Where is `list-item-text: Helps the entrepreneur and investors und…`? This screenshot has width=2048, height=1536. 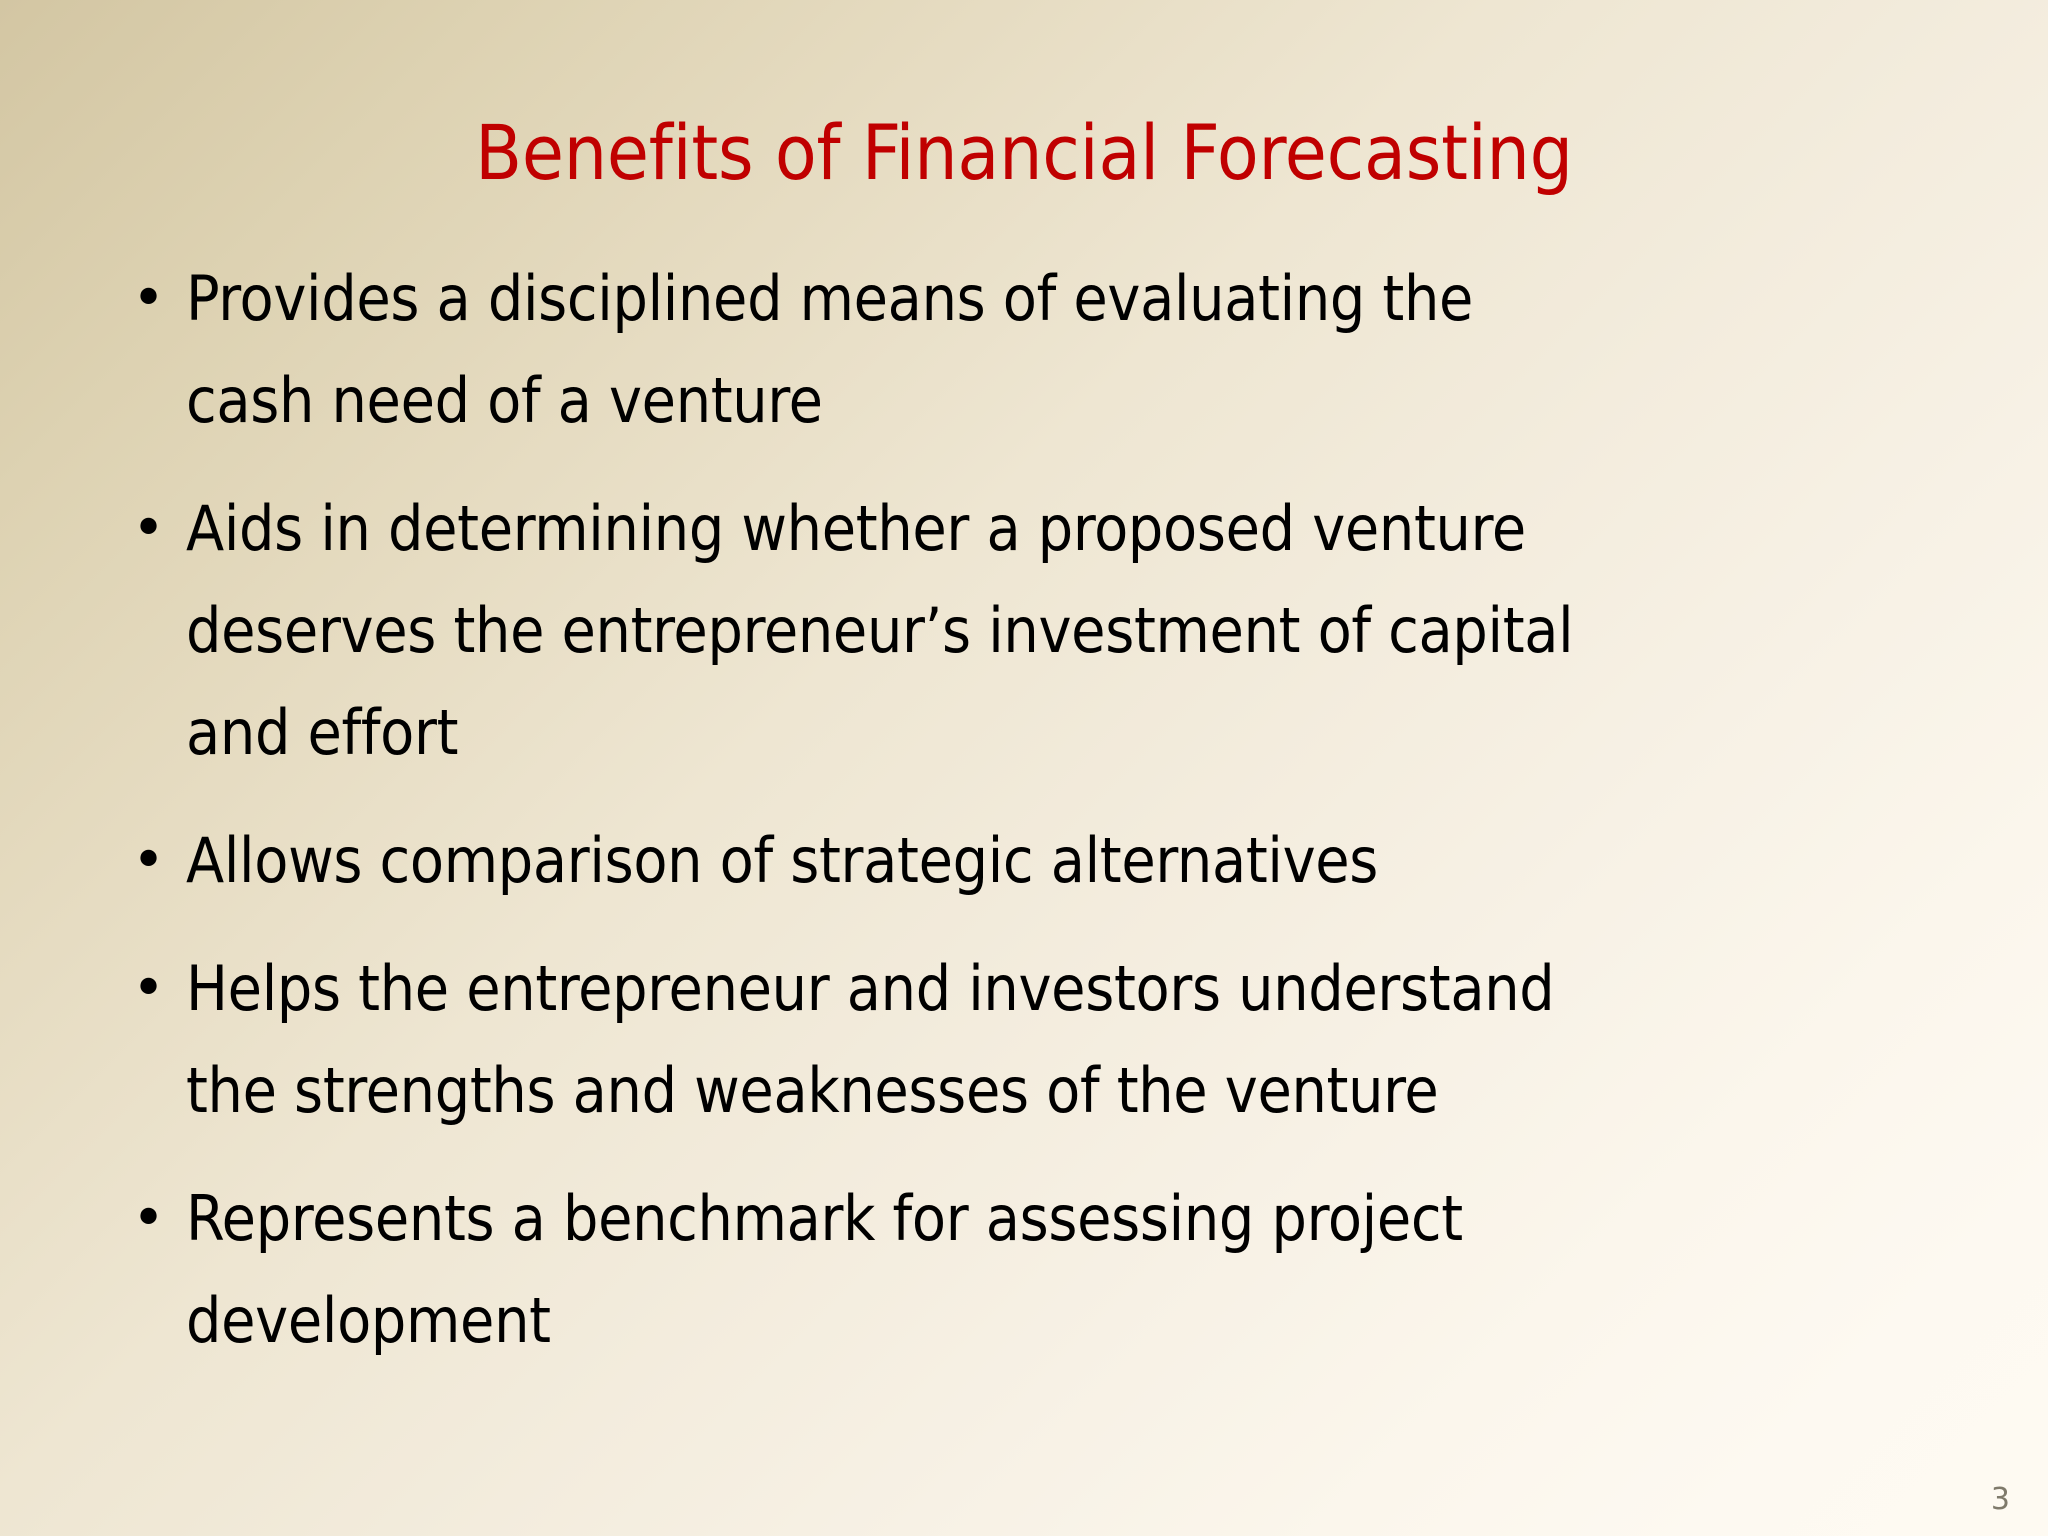
list-item-text: Helps the entrepreneur and investors und… is located at coordinates (870, 1039).